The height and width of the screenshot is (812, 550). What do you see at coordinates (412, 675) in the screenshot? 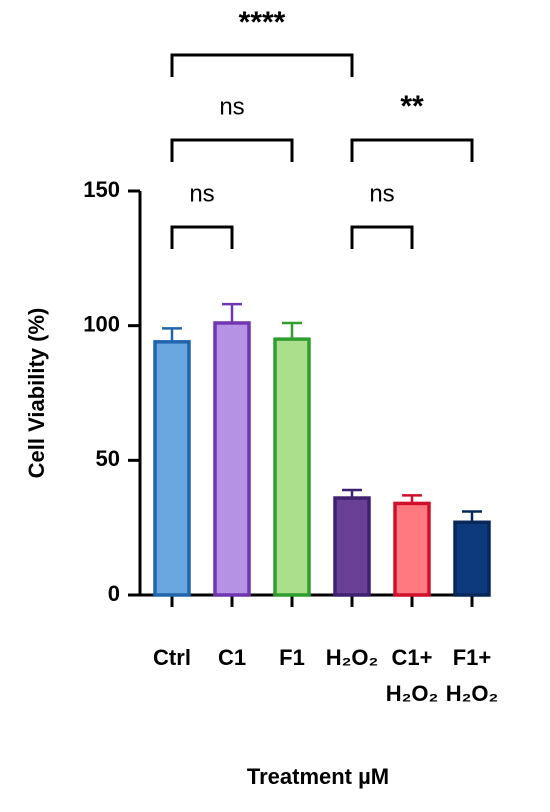
I see `x-tick-label: C1+ H₂O₂` at bounding box center [412, 675].